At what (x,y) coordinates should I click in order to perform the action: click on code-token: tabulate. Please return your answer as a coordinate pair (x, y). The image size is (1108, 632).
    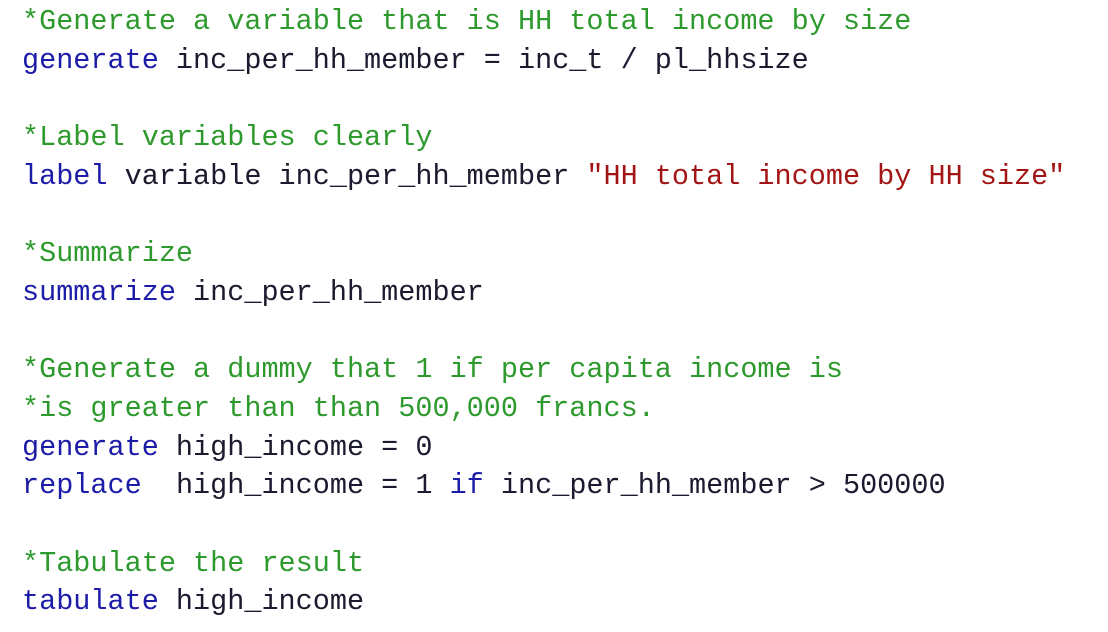
    Looking at the image, I should click on (90, 602).